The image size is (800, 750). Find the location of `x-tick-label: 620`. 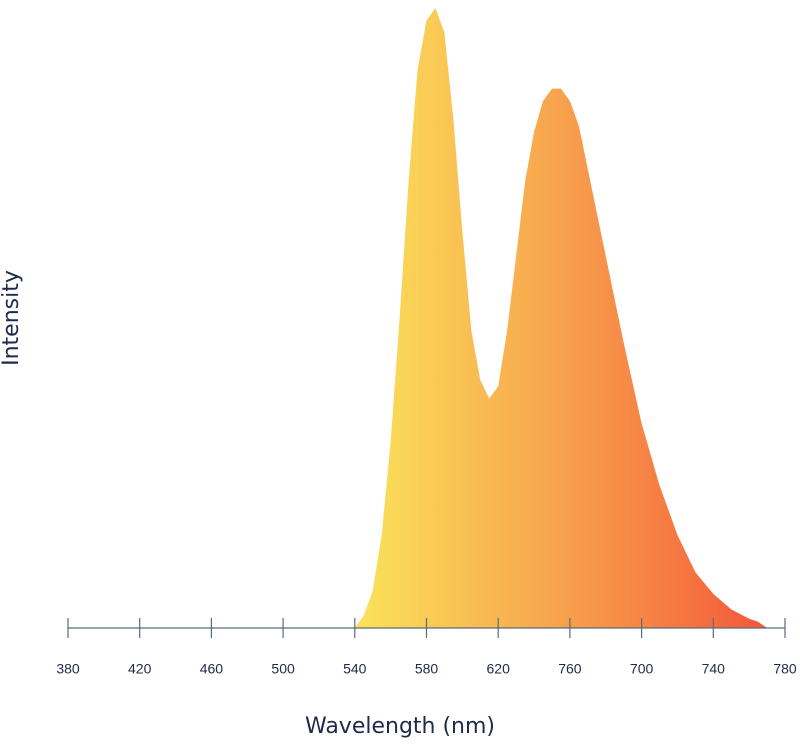

x-tick-label: 620 is located at coordinates (499, 669).